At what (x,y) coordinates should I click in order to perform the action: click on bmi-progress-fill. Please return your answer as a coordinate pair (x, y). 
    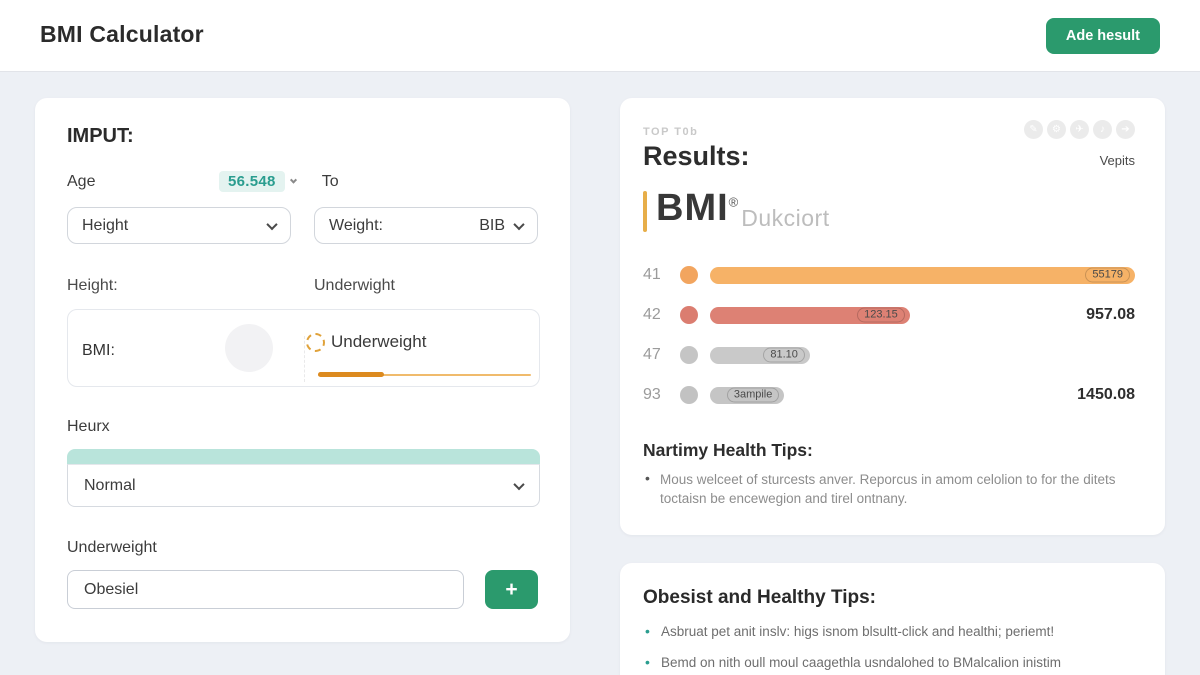
    Looking at the image, I should click on (351, 374).